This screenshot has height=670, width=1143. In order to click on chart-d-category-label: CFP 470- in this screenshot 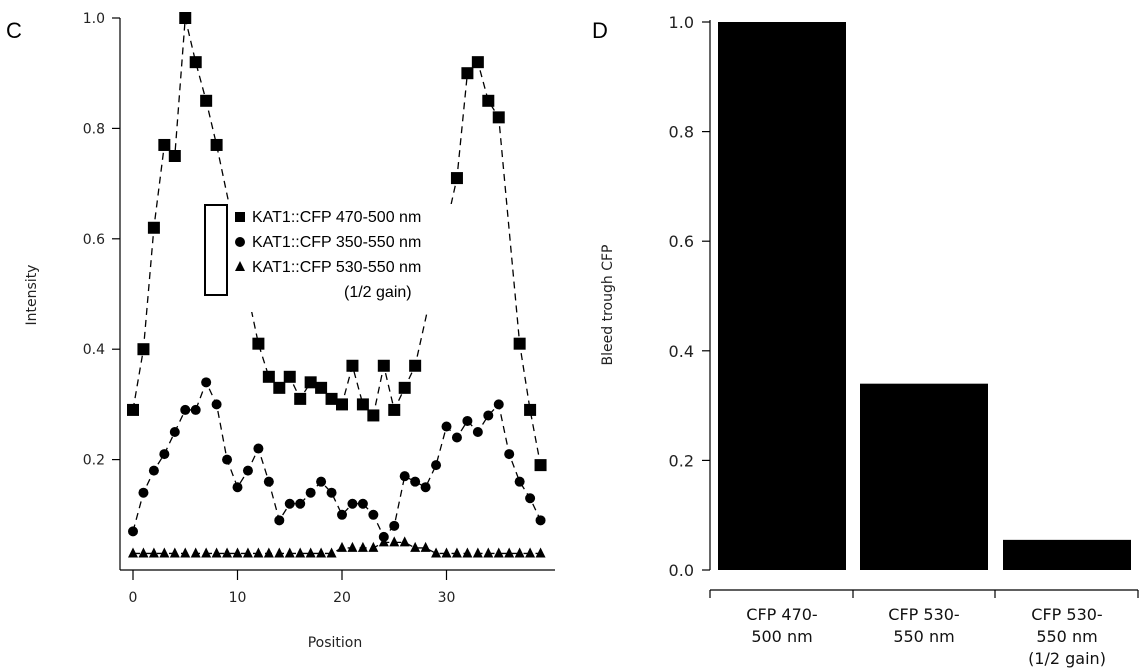, I will do `click(781, 614)`.